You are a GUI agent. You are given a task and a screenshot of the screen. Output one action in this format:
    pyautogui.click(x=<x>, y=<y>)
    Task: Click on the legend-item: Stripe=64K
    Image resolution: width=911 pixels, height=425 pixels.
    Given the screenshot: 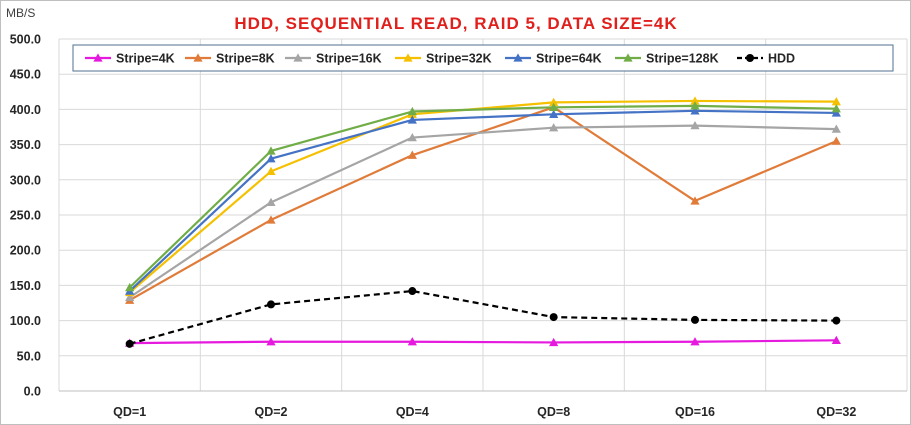 What is the action you would take?
    pyautogui.click(x=553, y=59)
    